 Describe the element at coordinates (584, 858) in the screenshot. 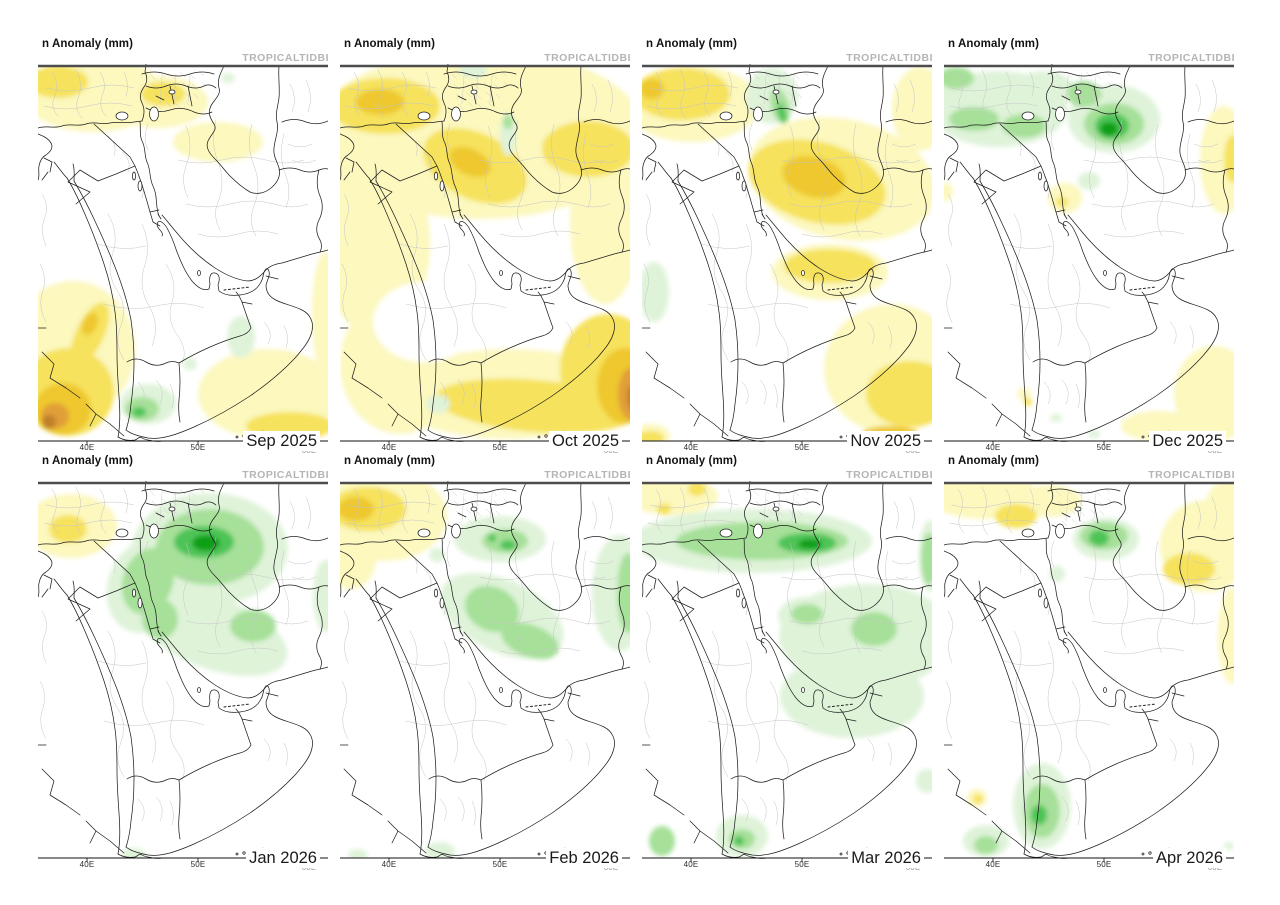

I see `month-label: Feb 2026` at that location.